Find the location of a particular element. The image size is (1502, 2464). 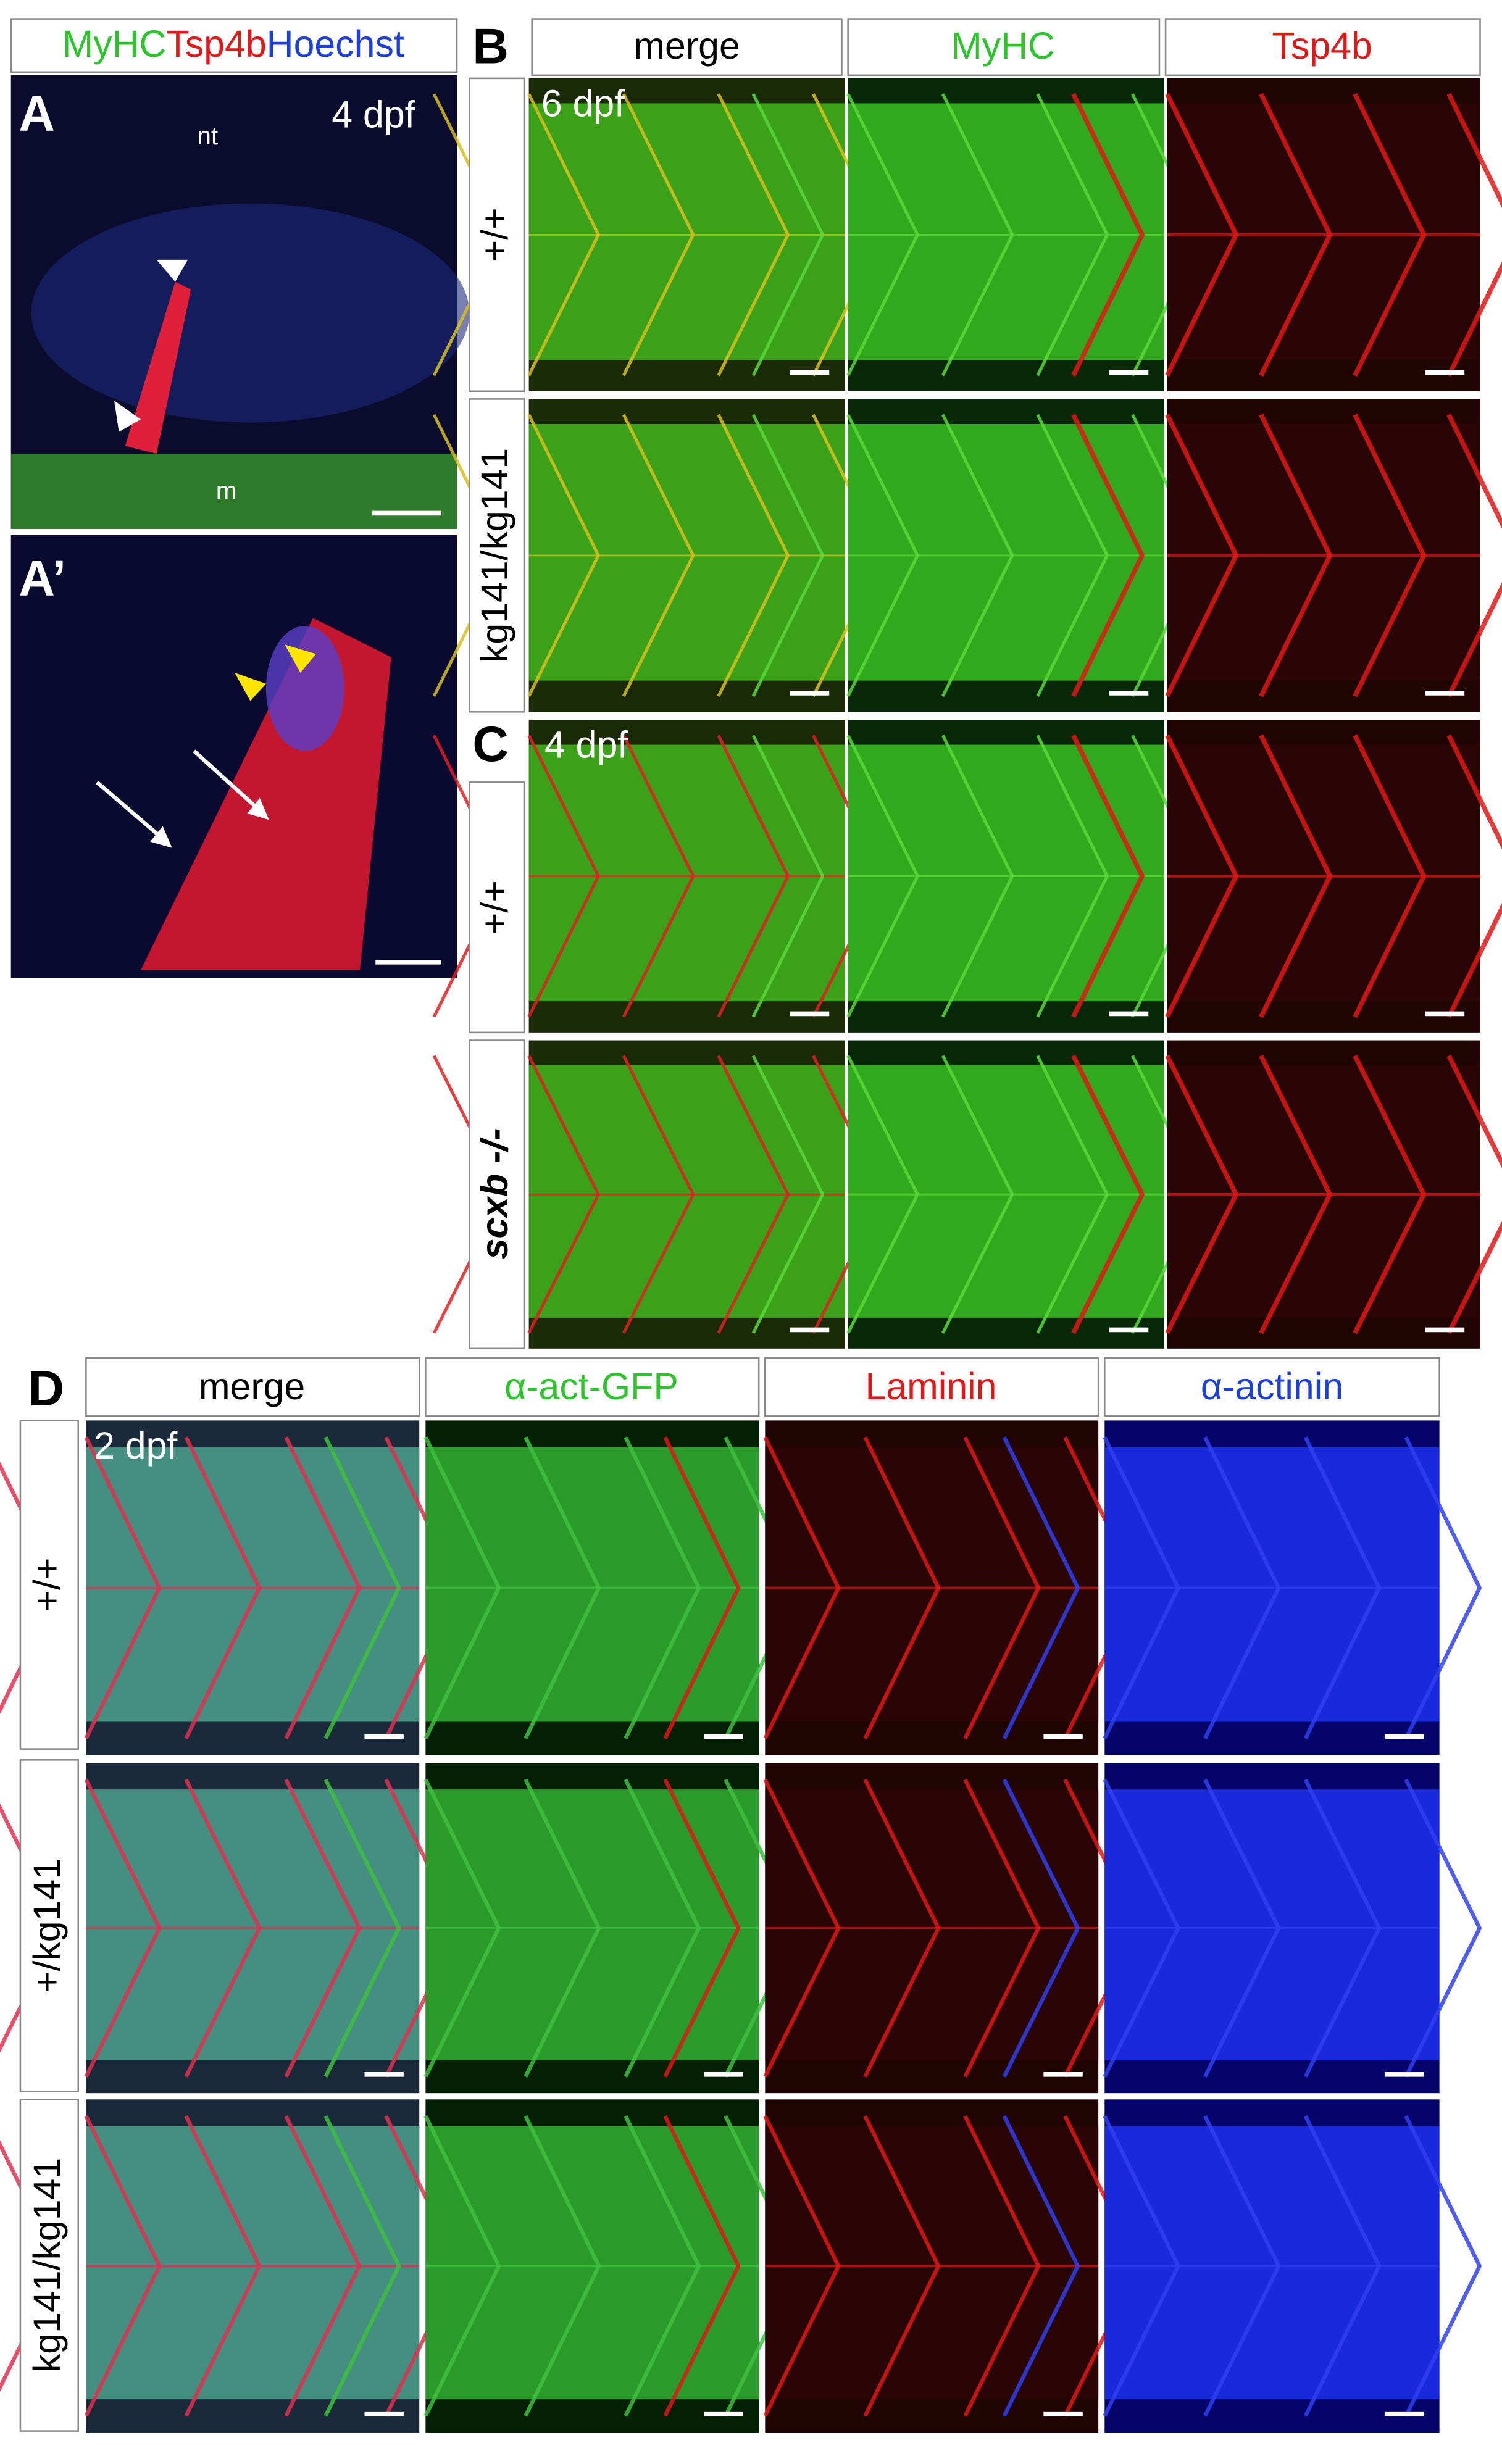

legend-tsp4b: Tsp4b is located at coordinates (216, 44).